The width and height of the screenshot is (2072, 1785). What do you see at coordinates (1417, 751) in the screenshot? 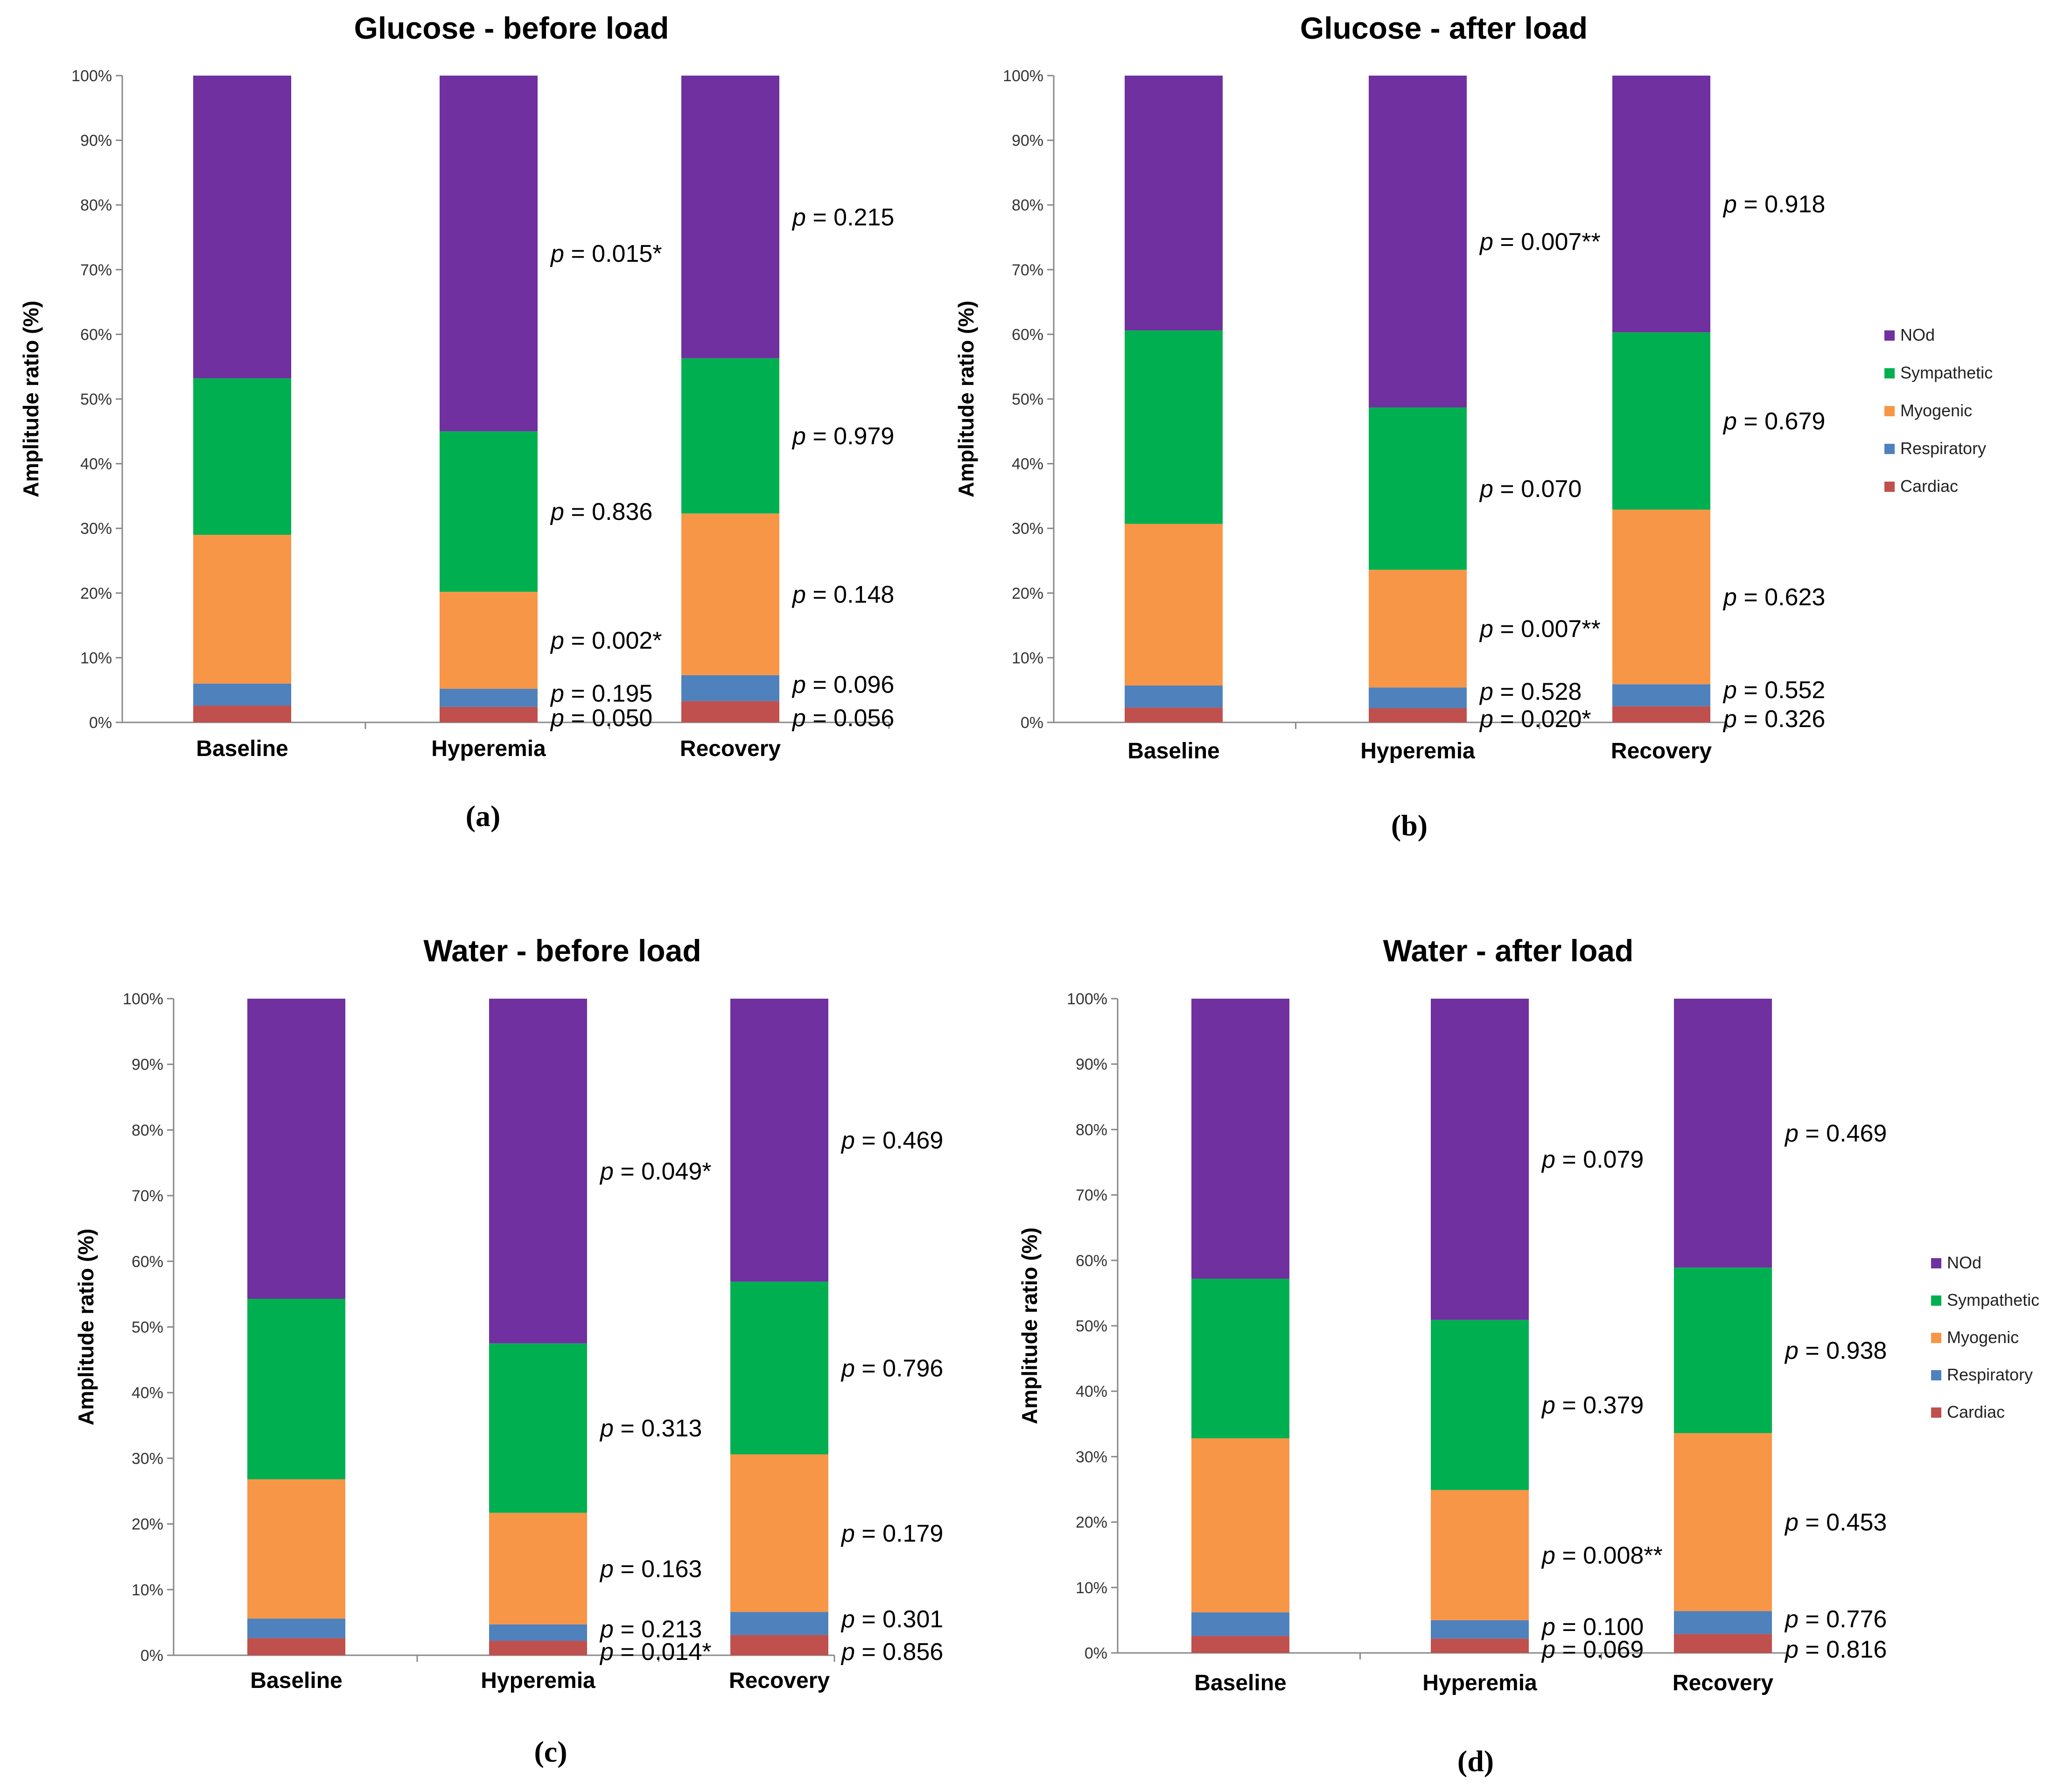
I see `x-tick-label-hyperemia: Hyperemia` at bounding box center [1417, 751].